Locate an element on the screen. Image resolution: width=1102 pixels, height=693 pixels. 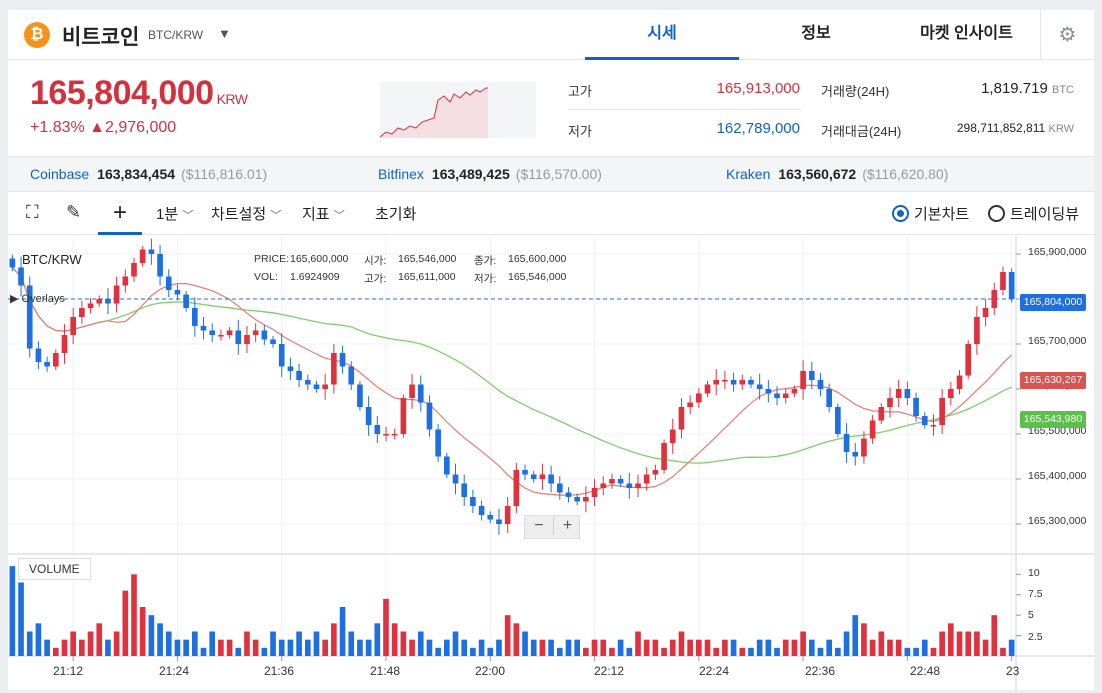
ohlc-close-value: 165,600,000 is located at coordinates (537, 259).